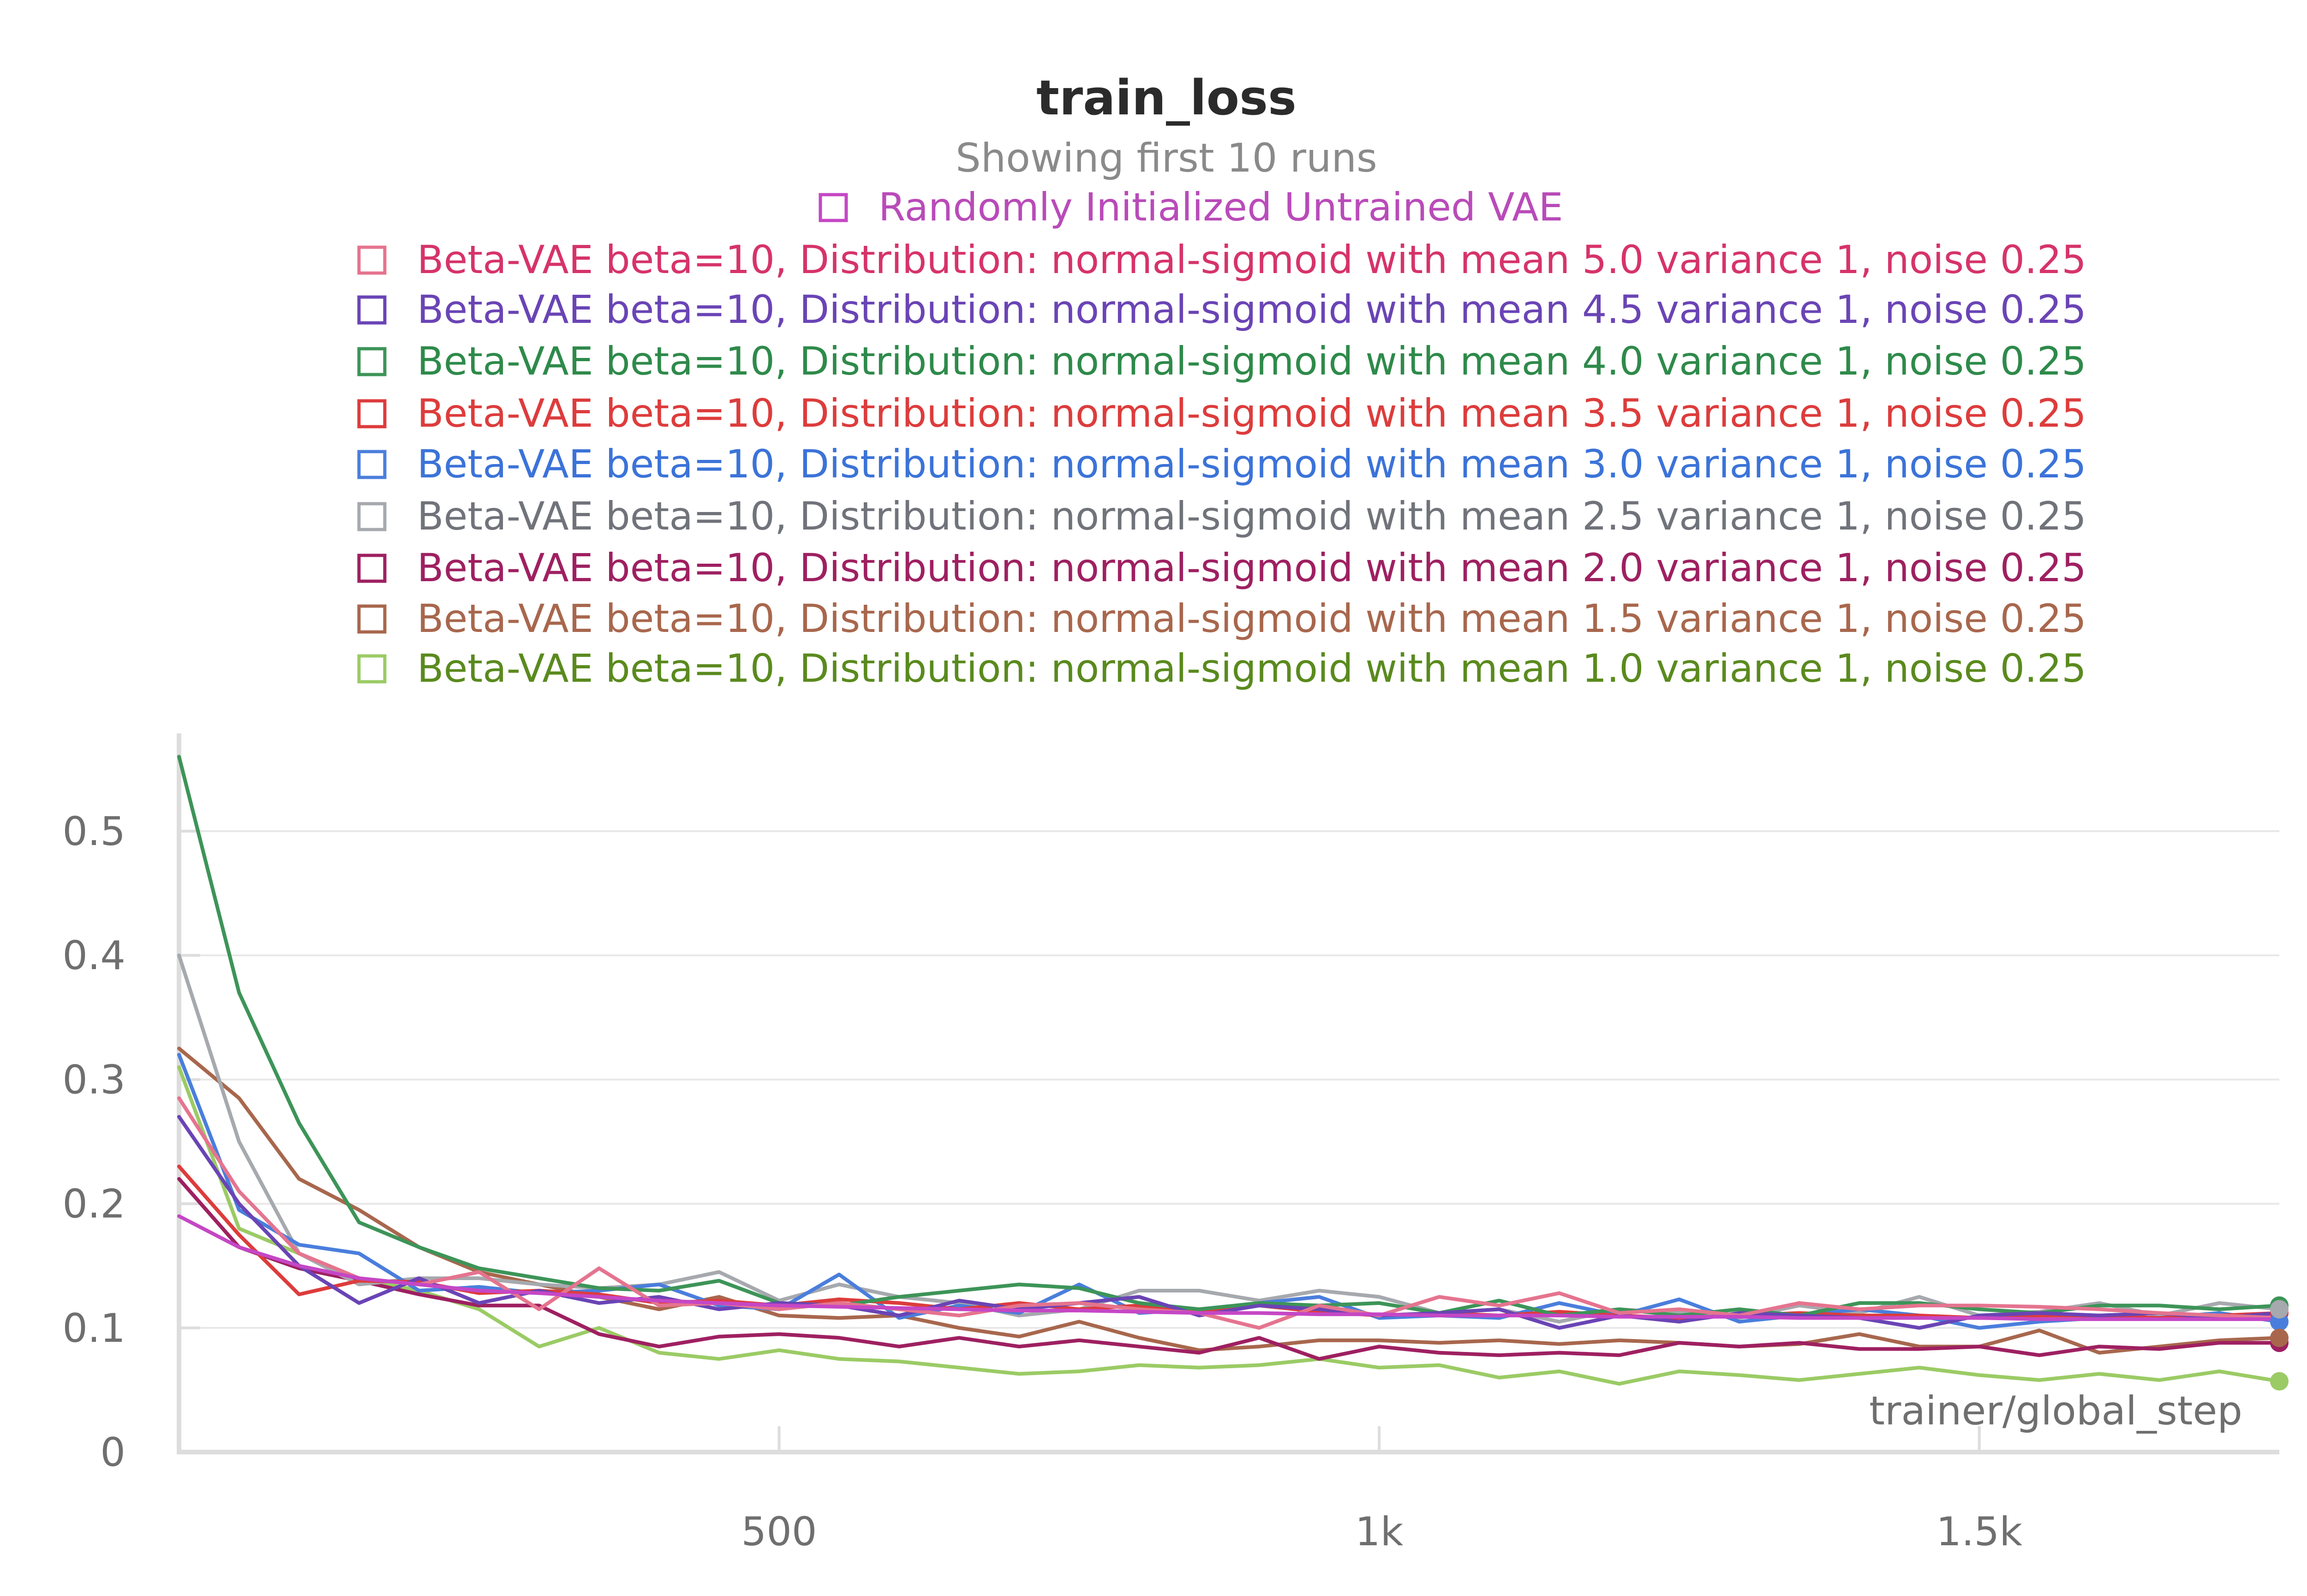  I want to click on x-tick-label: 1.5k, so click(1979, 1532).